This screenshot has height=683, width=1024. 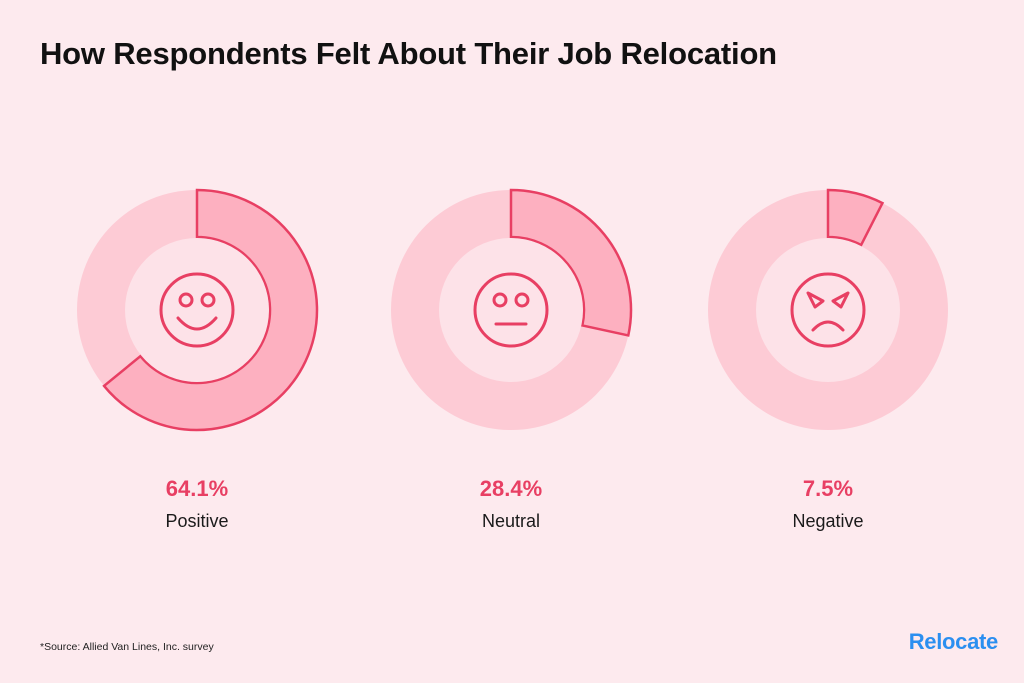 I want to click on source-note: *Source: Allied Van Lines, Inc. survey, so click(x=127, y=647).